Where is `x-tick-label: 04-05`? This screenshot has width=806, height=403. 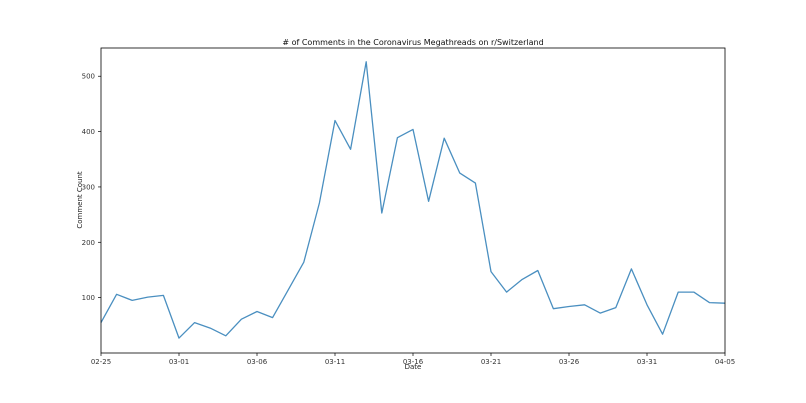
x-tick-label: 04-05 is located at coordinates (725, 362).